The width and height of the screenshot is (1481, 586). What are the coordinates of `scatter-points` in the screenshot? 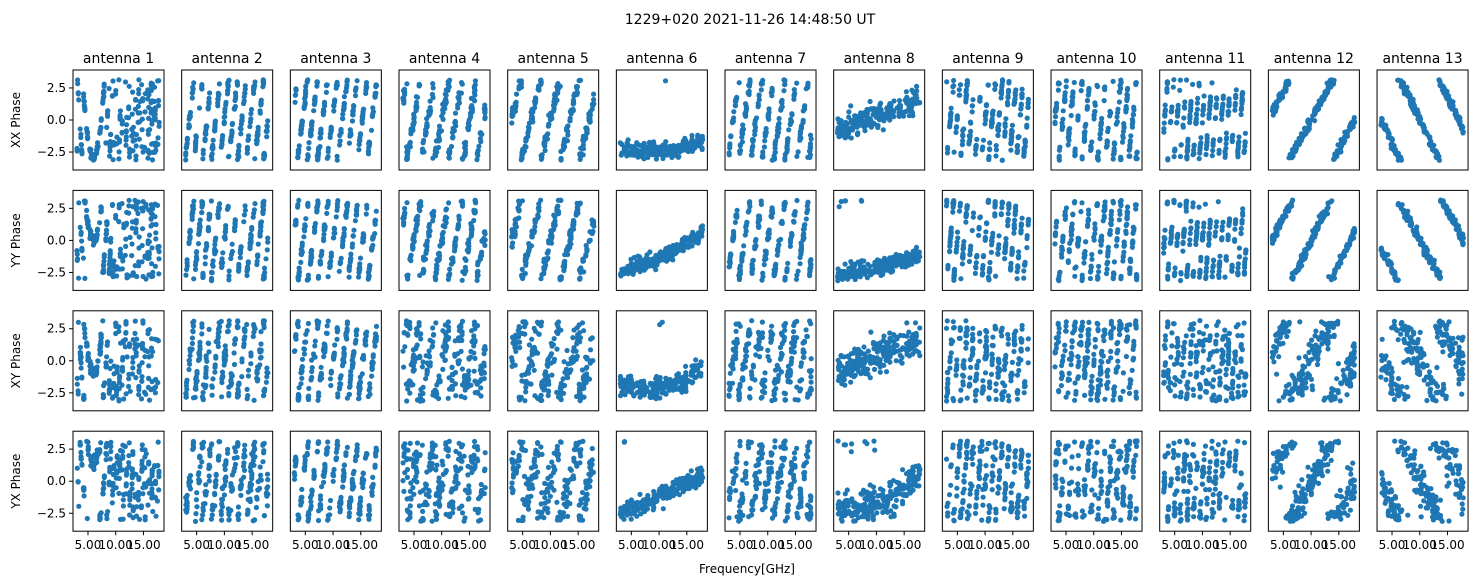 It's located at (661, 120).